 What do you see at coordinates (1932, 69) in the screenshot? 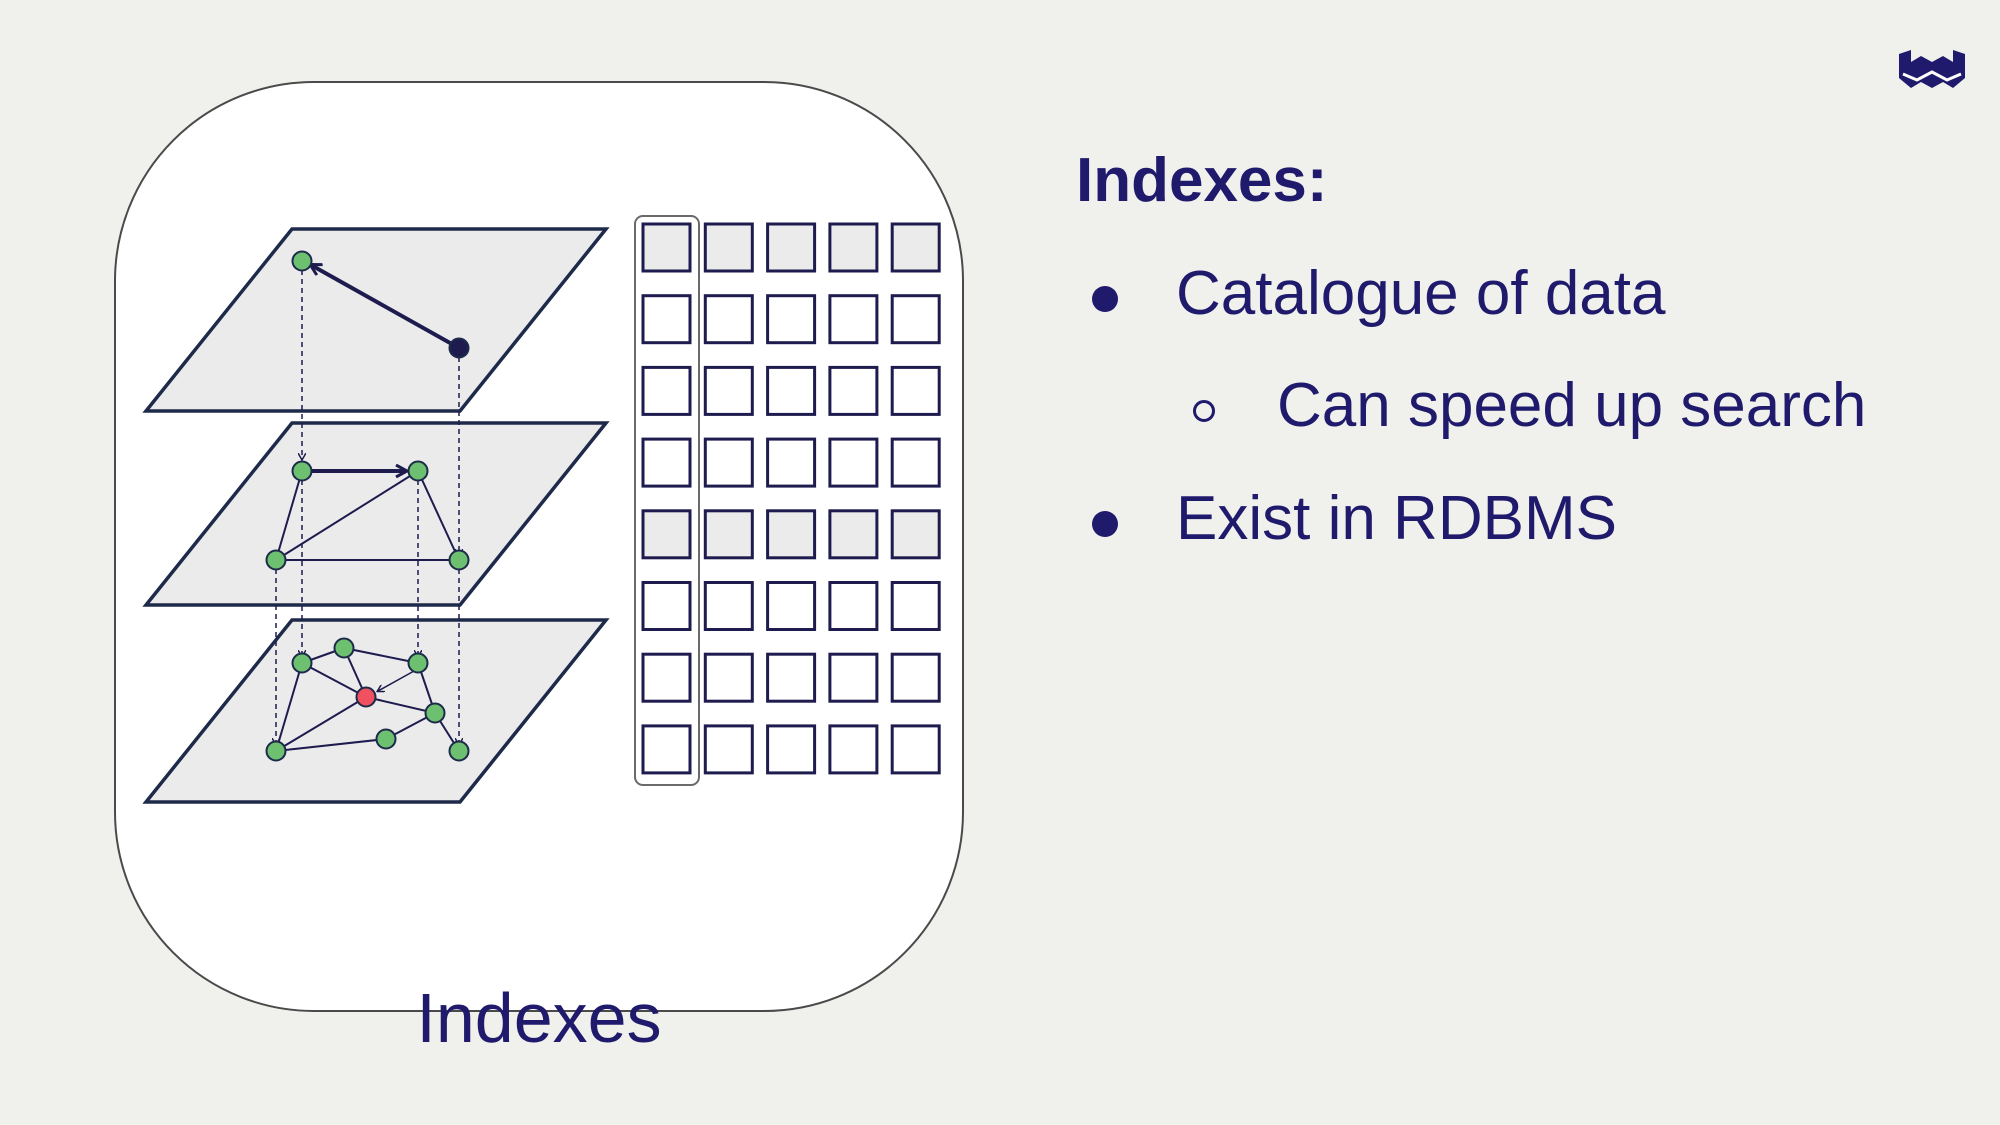
I see `brand-logo-icon` at bounding box center [1932, 69].